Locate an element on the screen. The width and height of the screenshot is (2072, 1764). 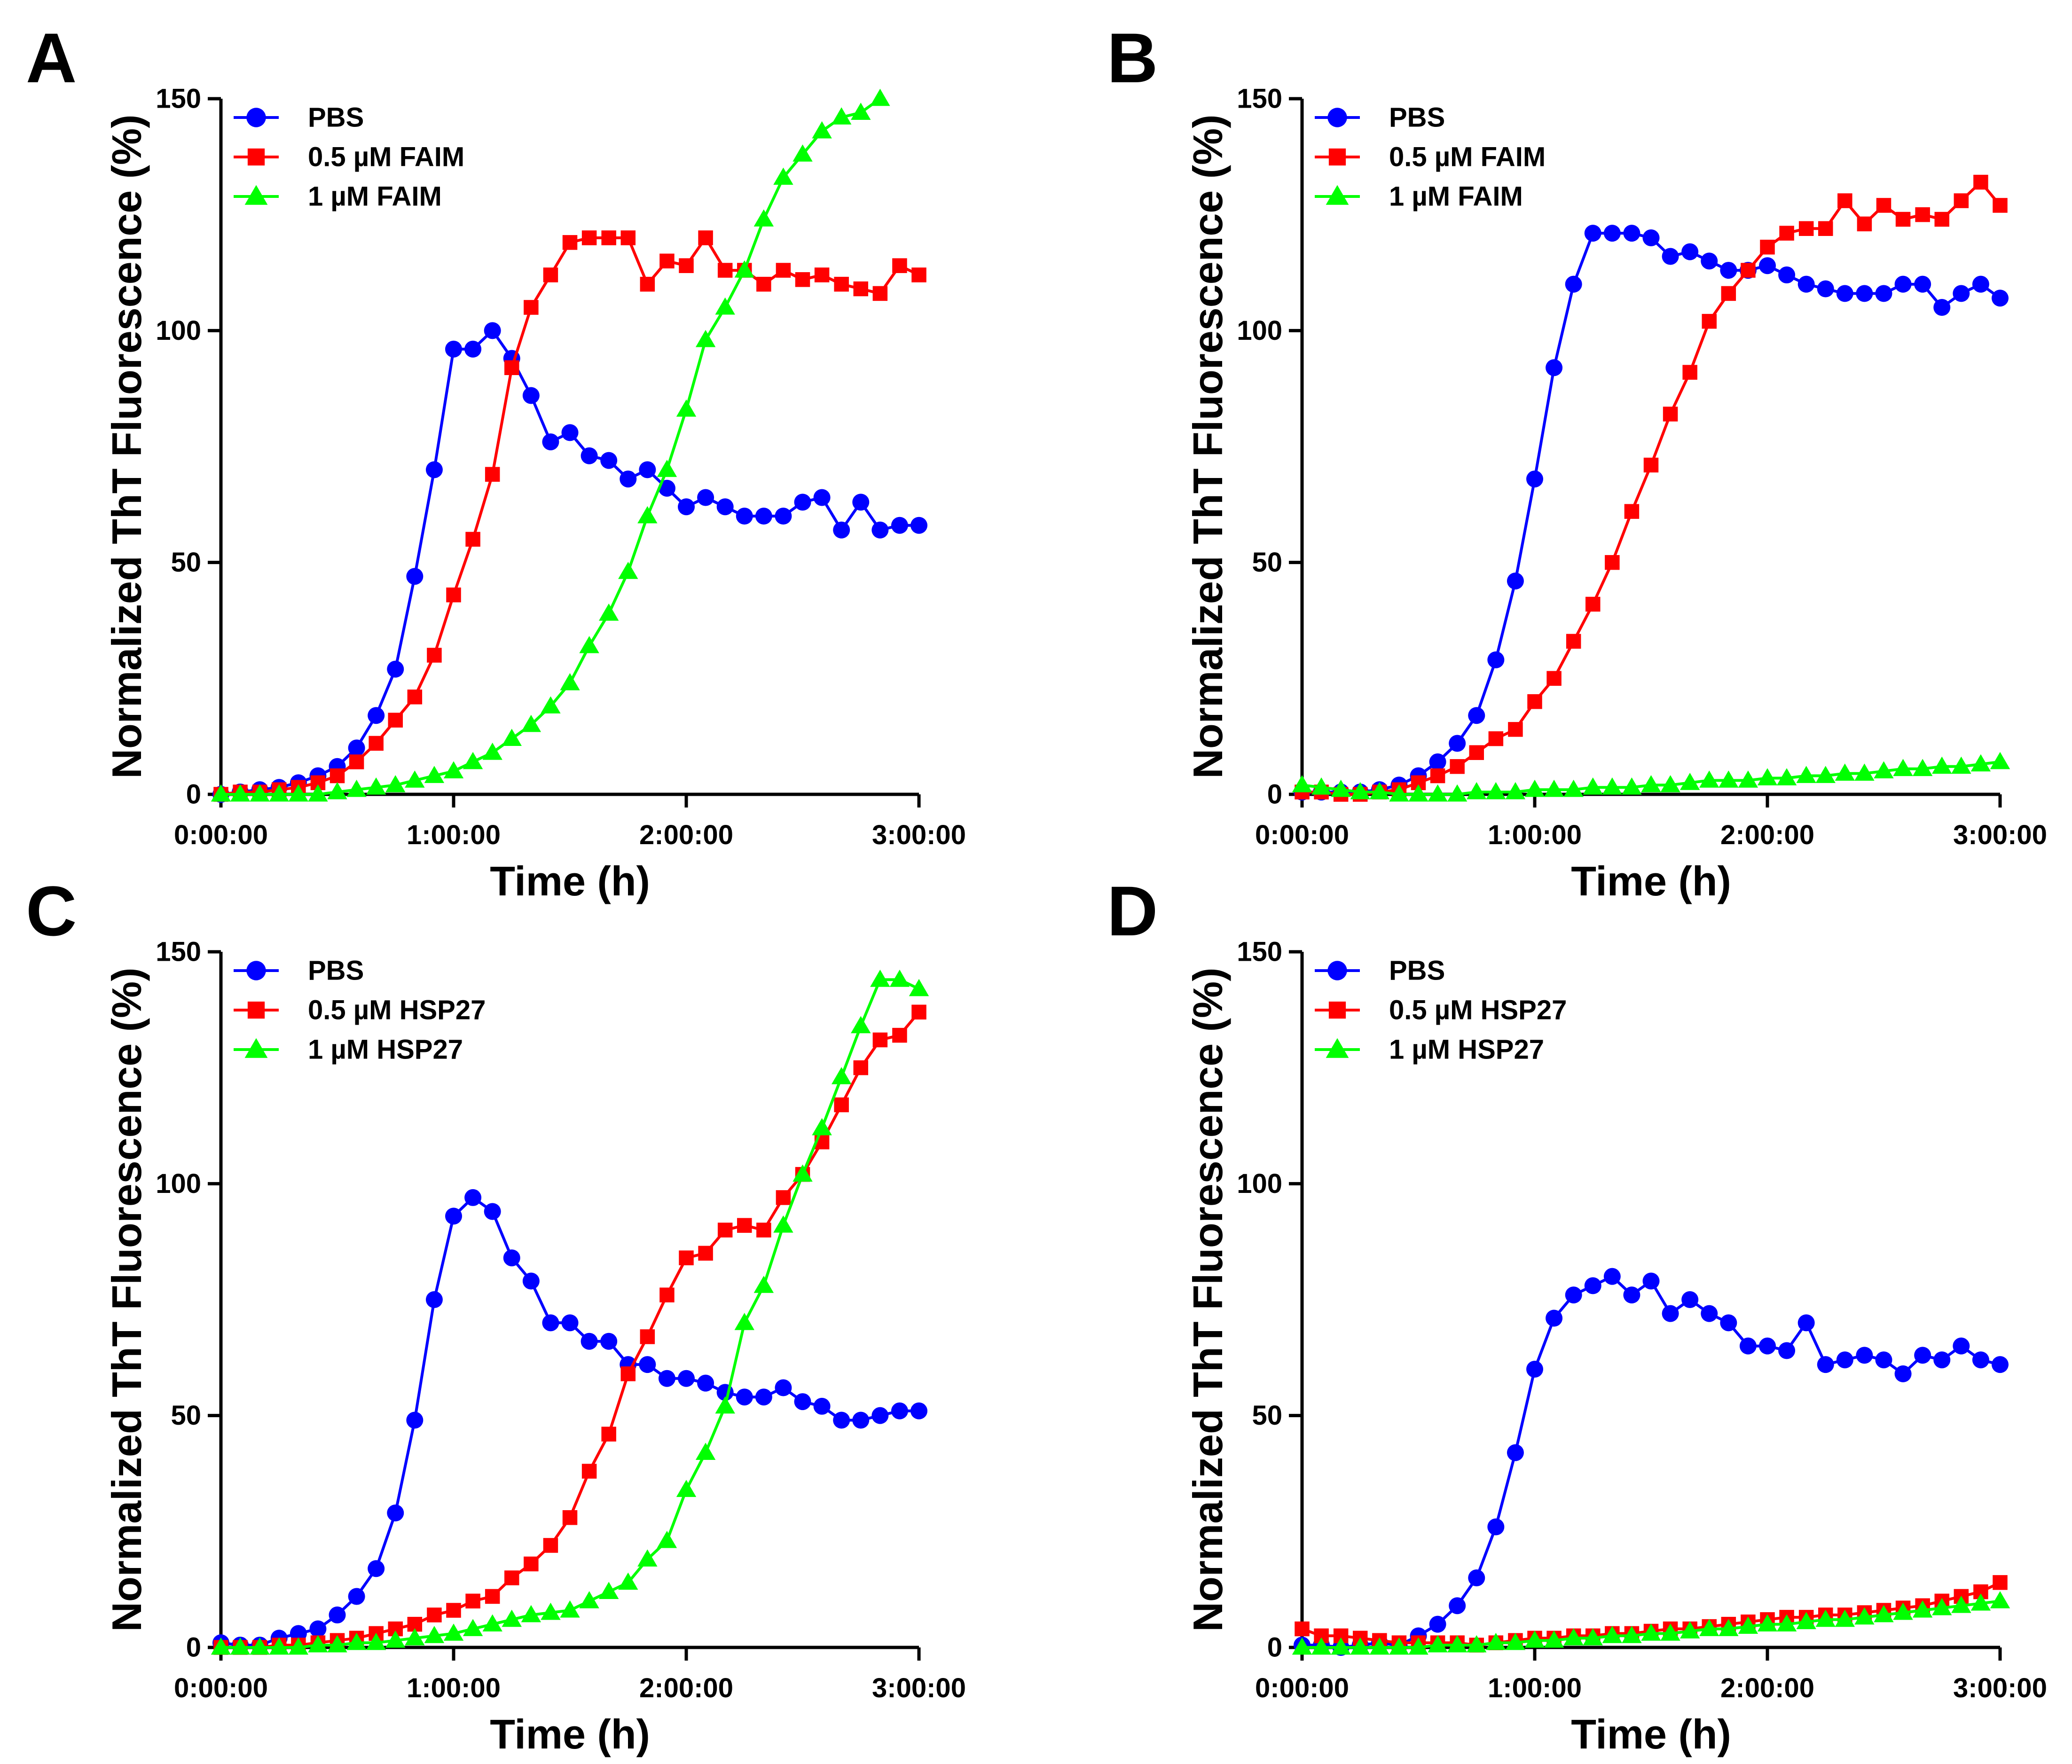
legend-label: PBS is located at coordinates (336, 971).